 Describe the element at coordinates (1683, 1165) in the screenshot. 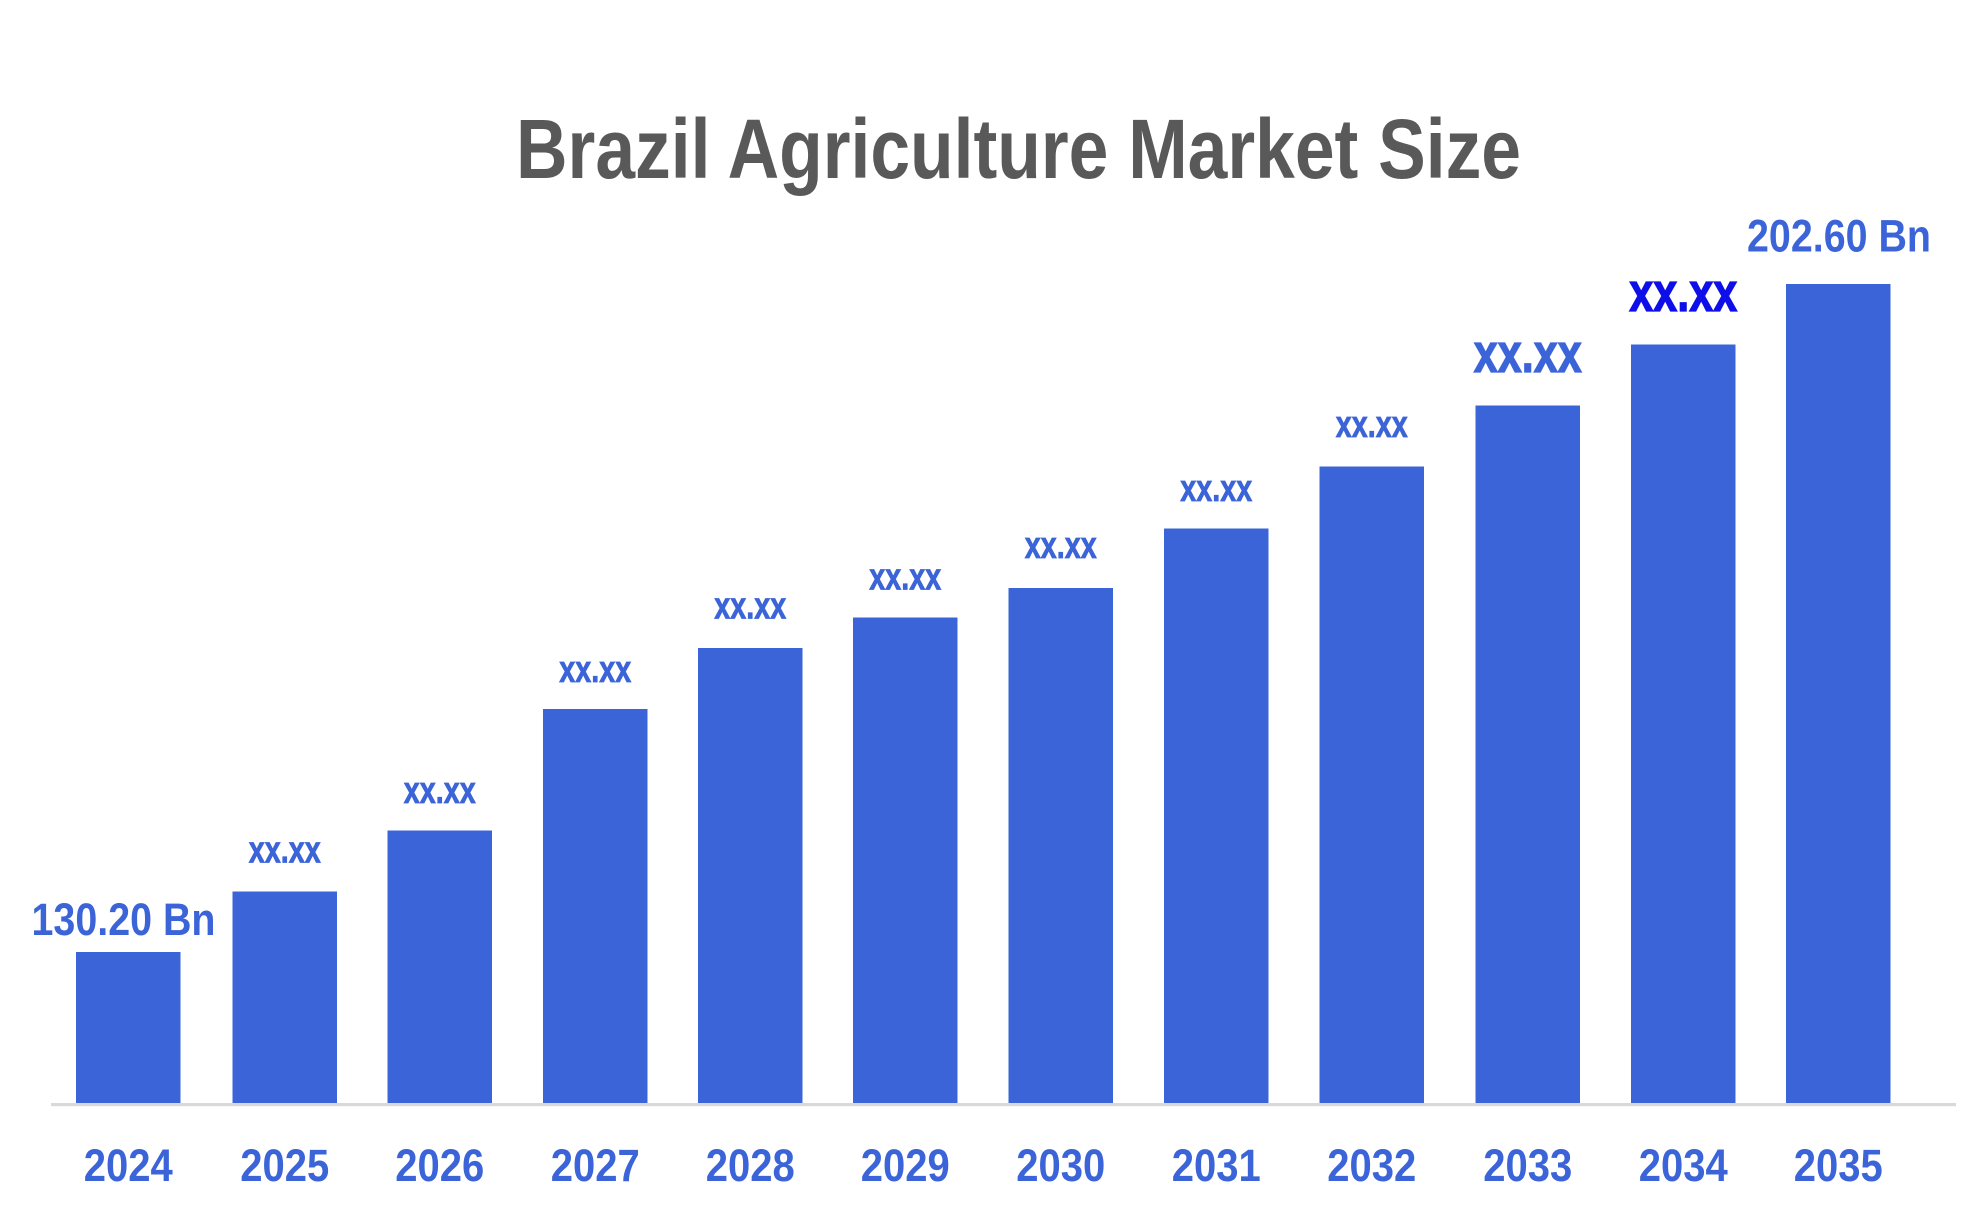

I see `svg-text: 2034` at that location.